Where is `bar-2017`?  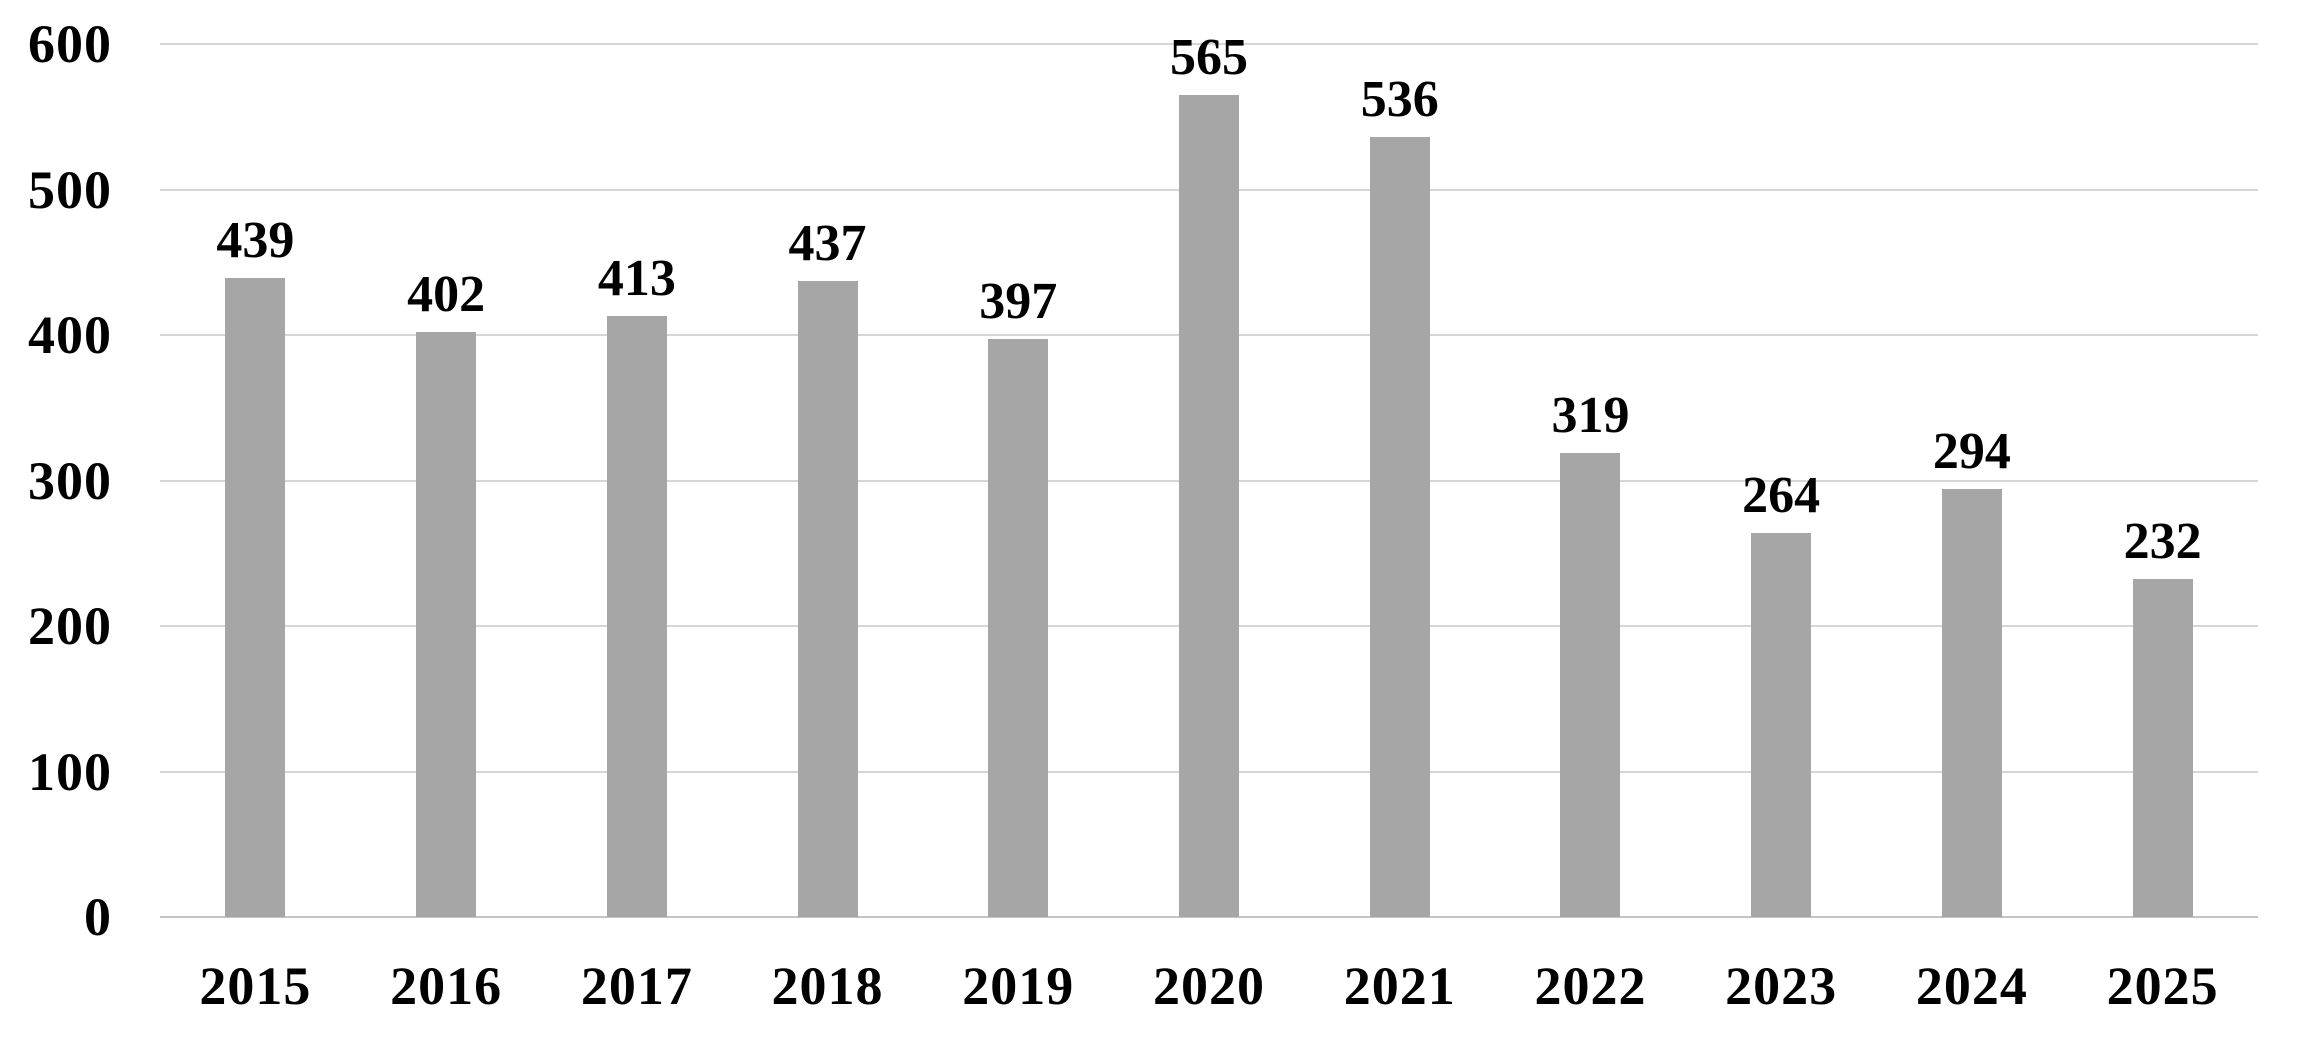
bar-2017 is located at coordinates (636, 616).